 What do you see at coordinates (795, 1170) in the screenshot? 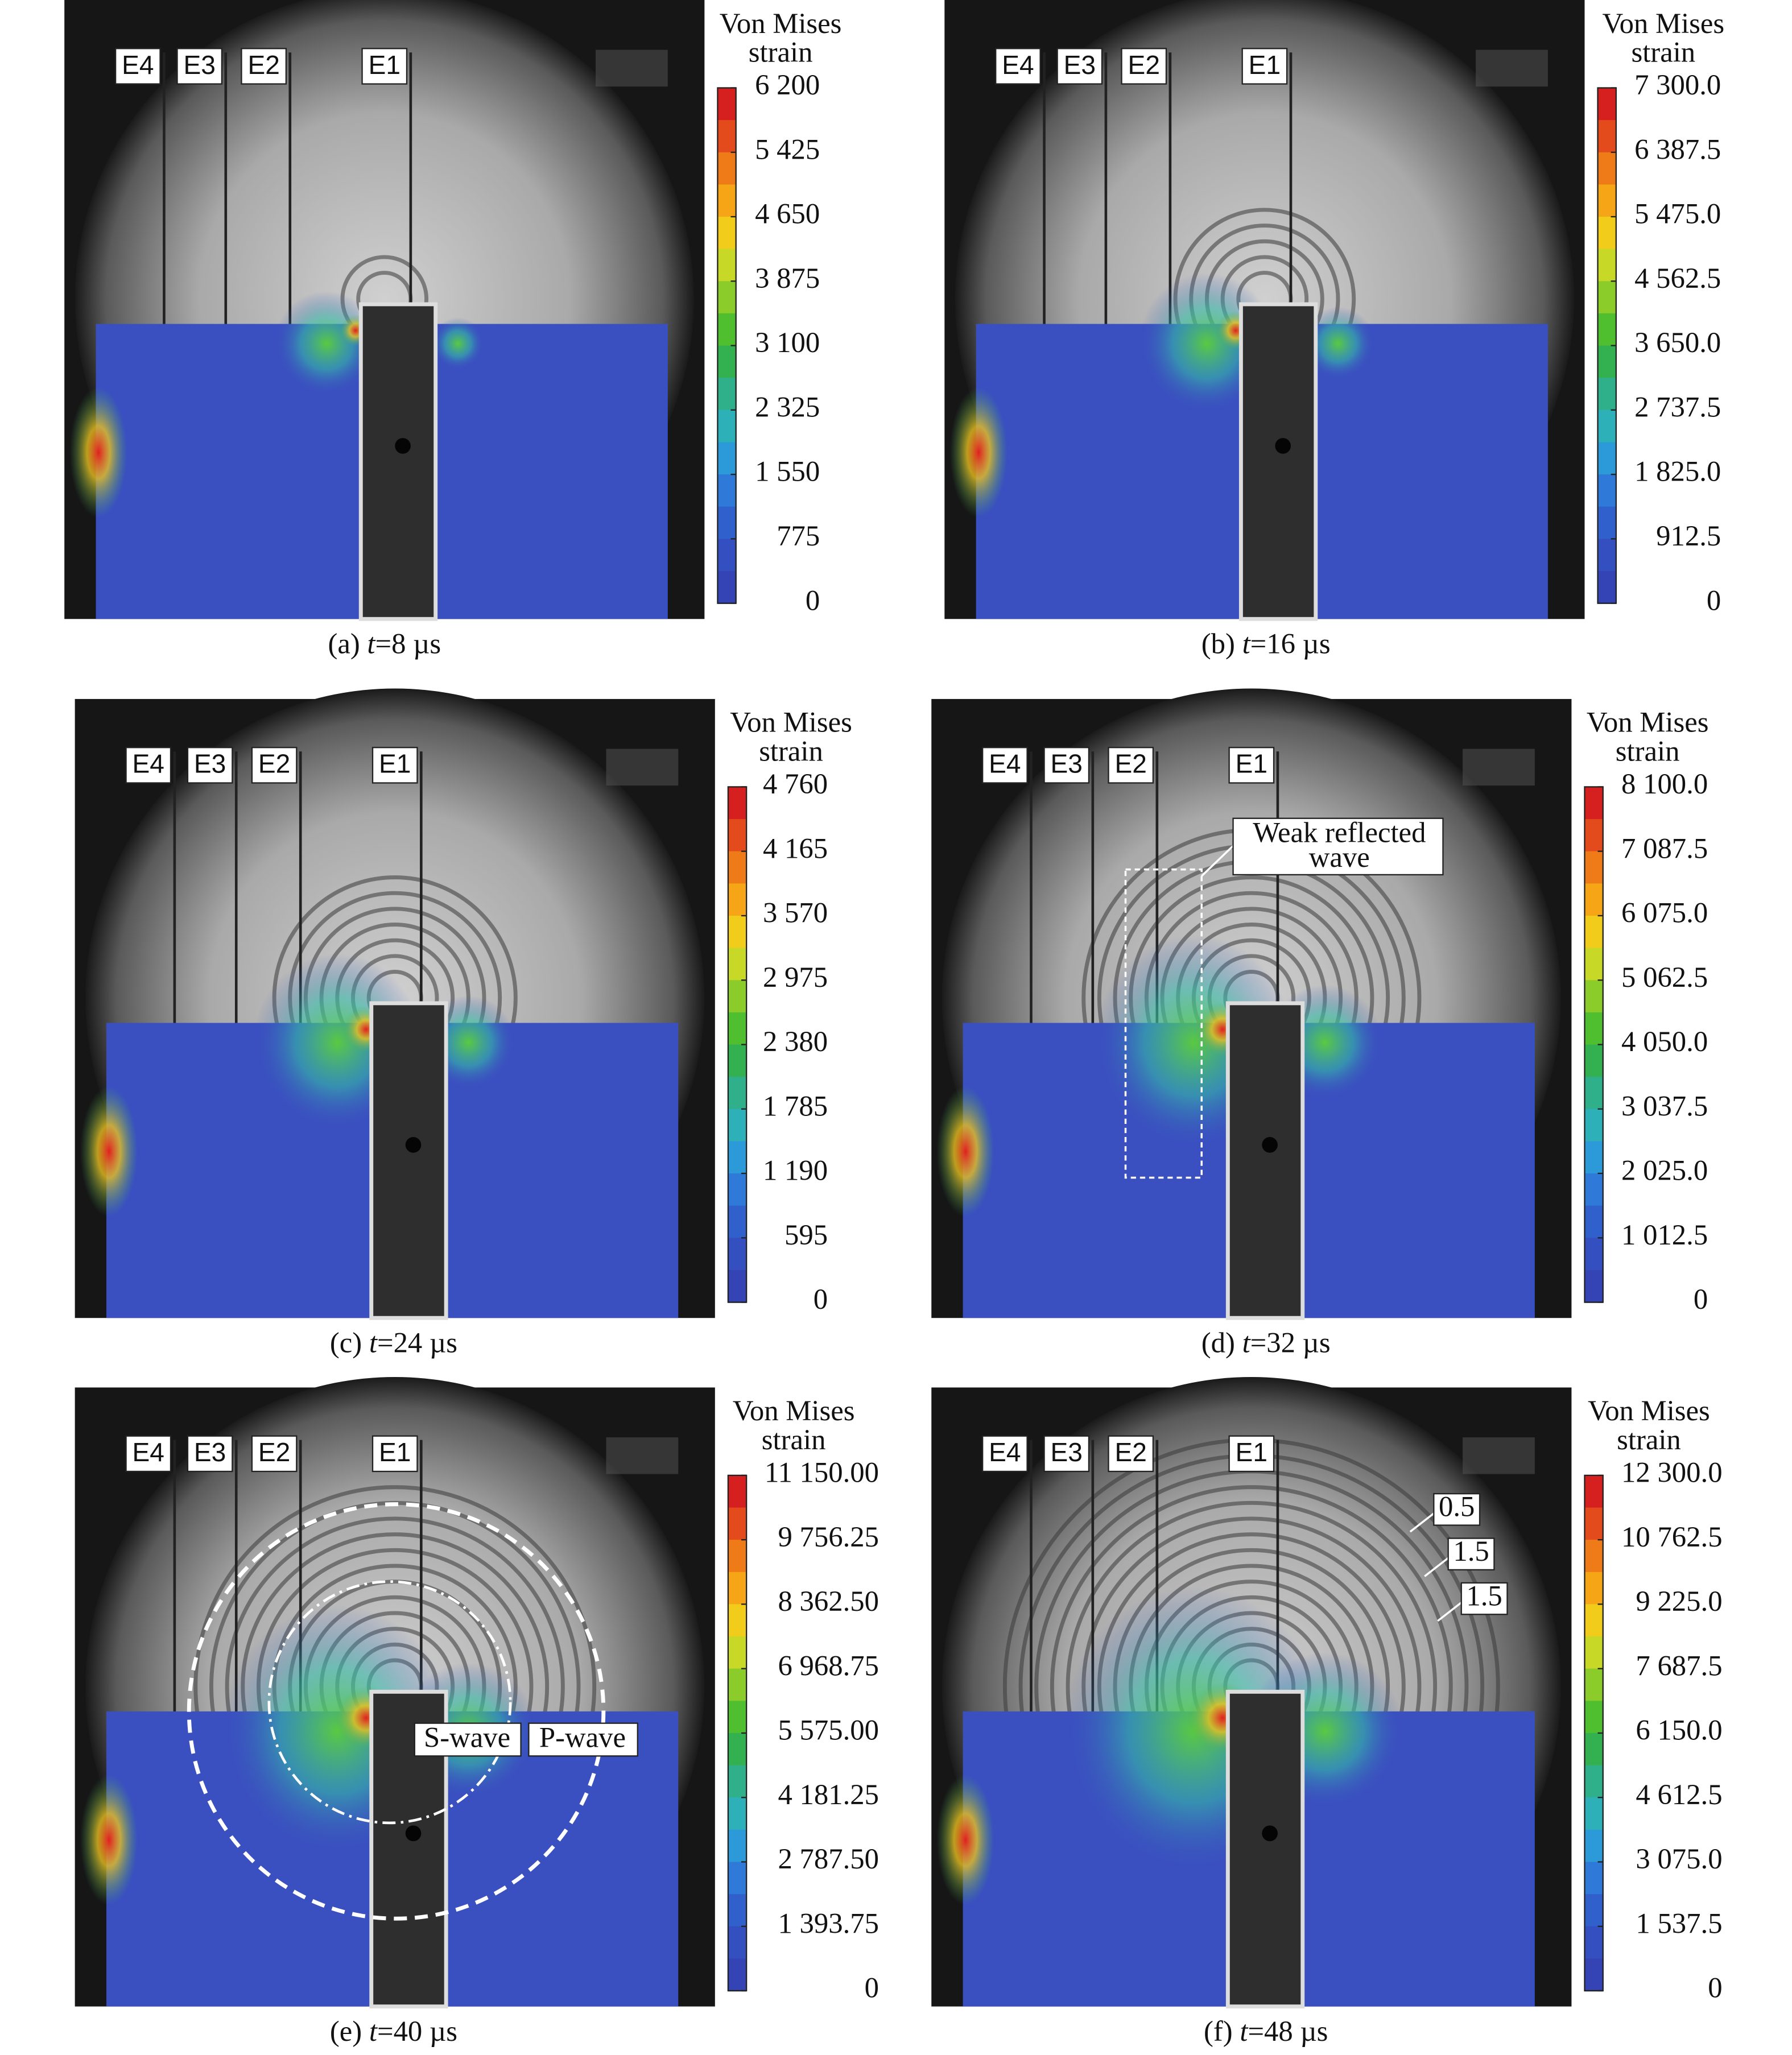
I see `colorbar-tick-label: 1 190` at bounding box center [795, 1170].